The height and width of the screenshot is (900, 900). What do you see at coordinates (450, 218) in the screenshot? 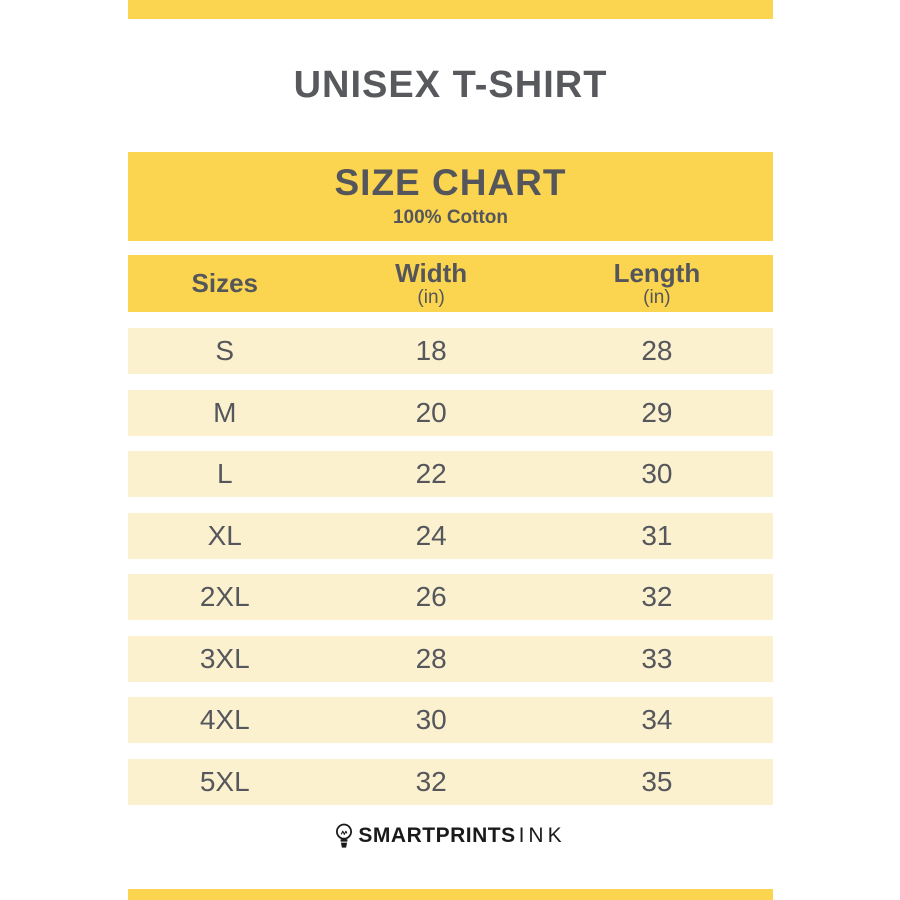
I see `banner-subtitle: 100% Cotton` at bounding box center [450, 218].